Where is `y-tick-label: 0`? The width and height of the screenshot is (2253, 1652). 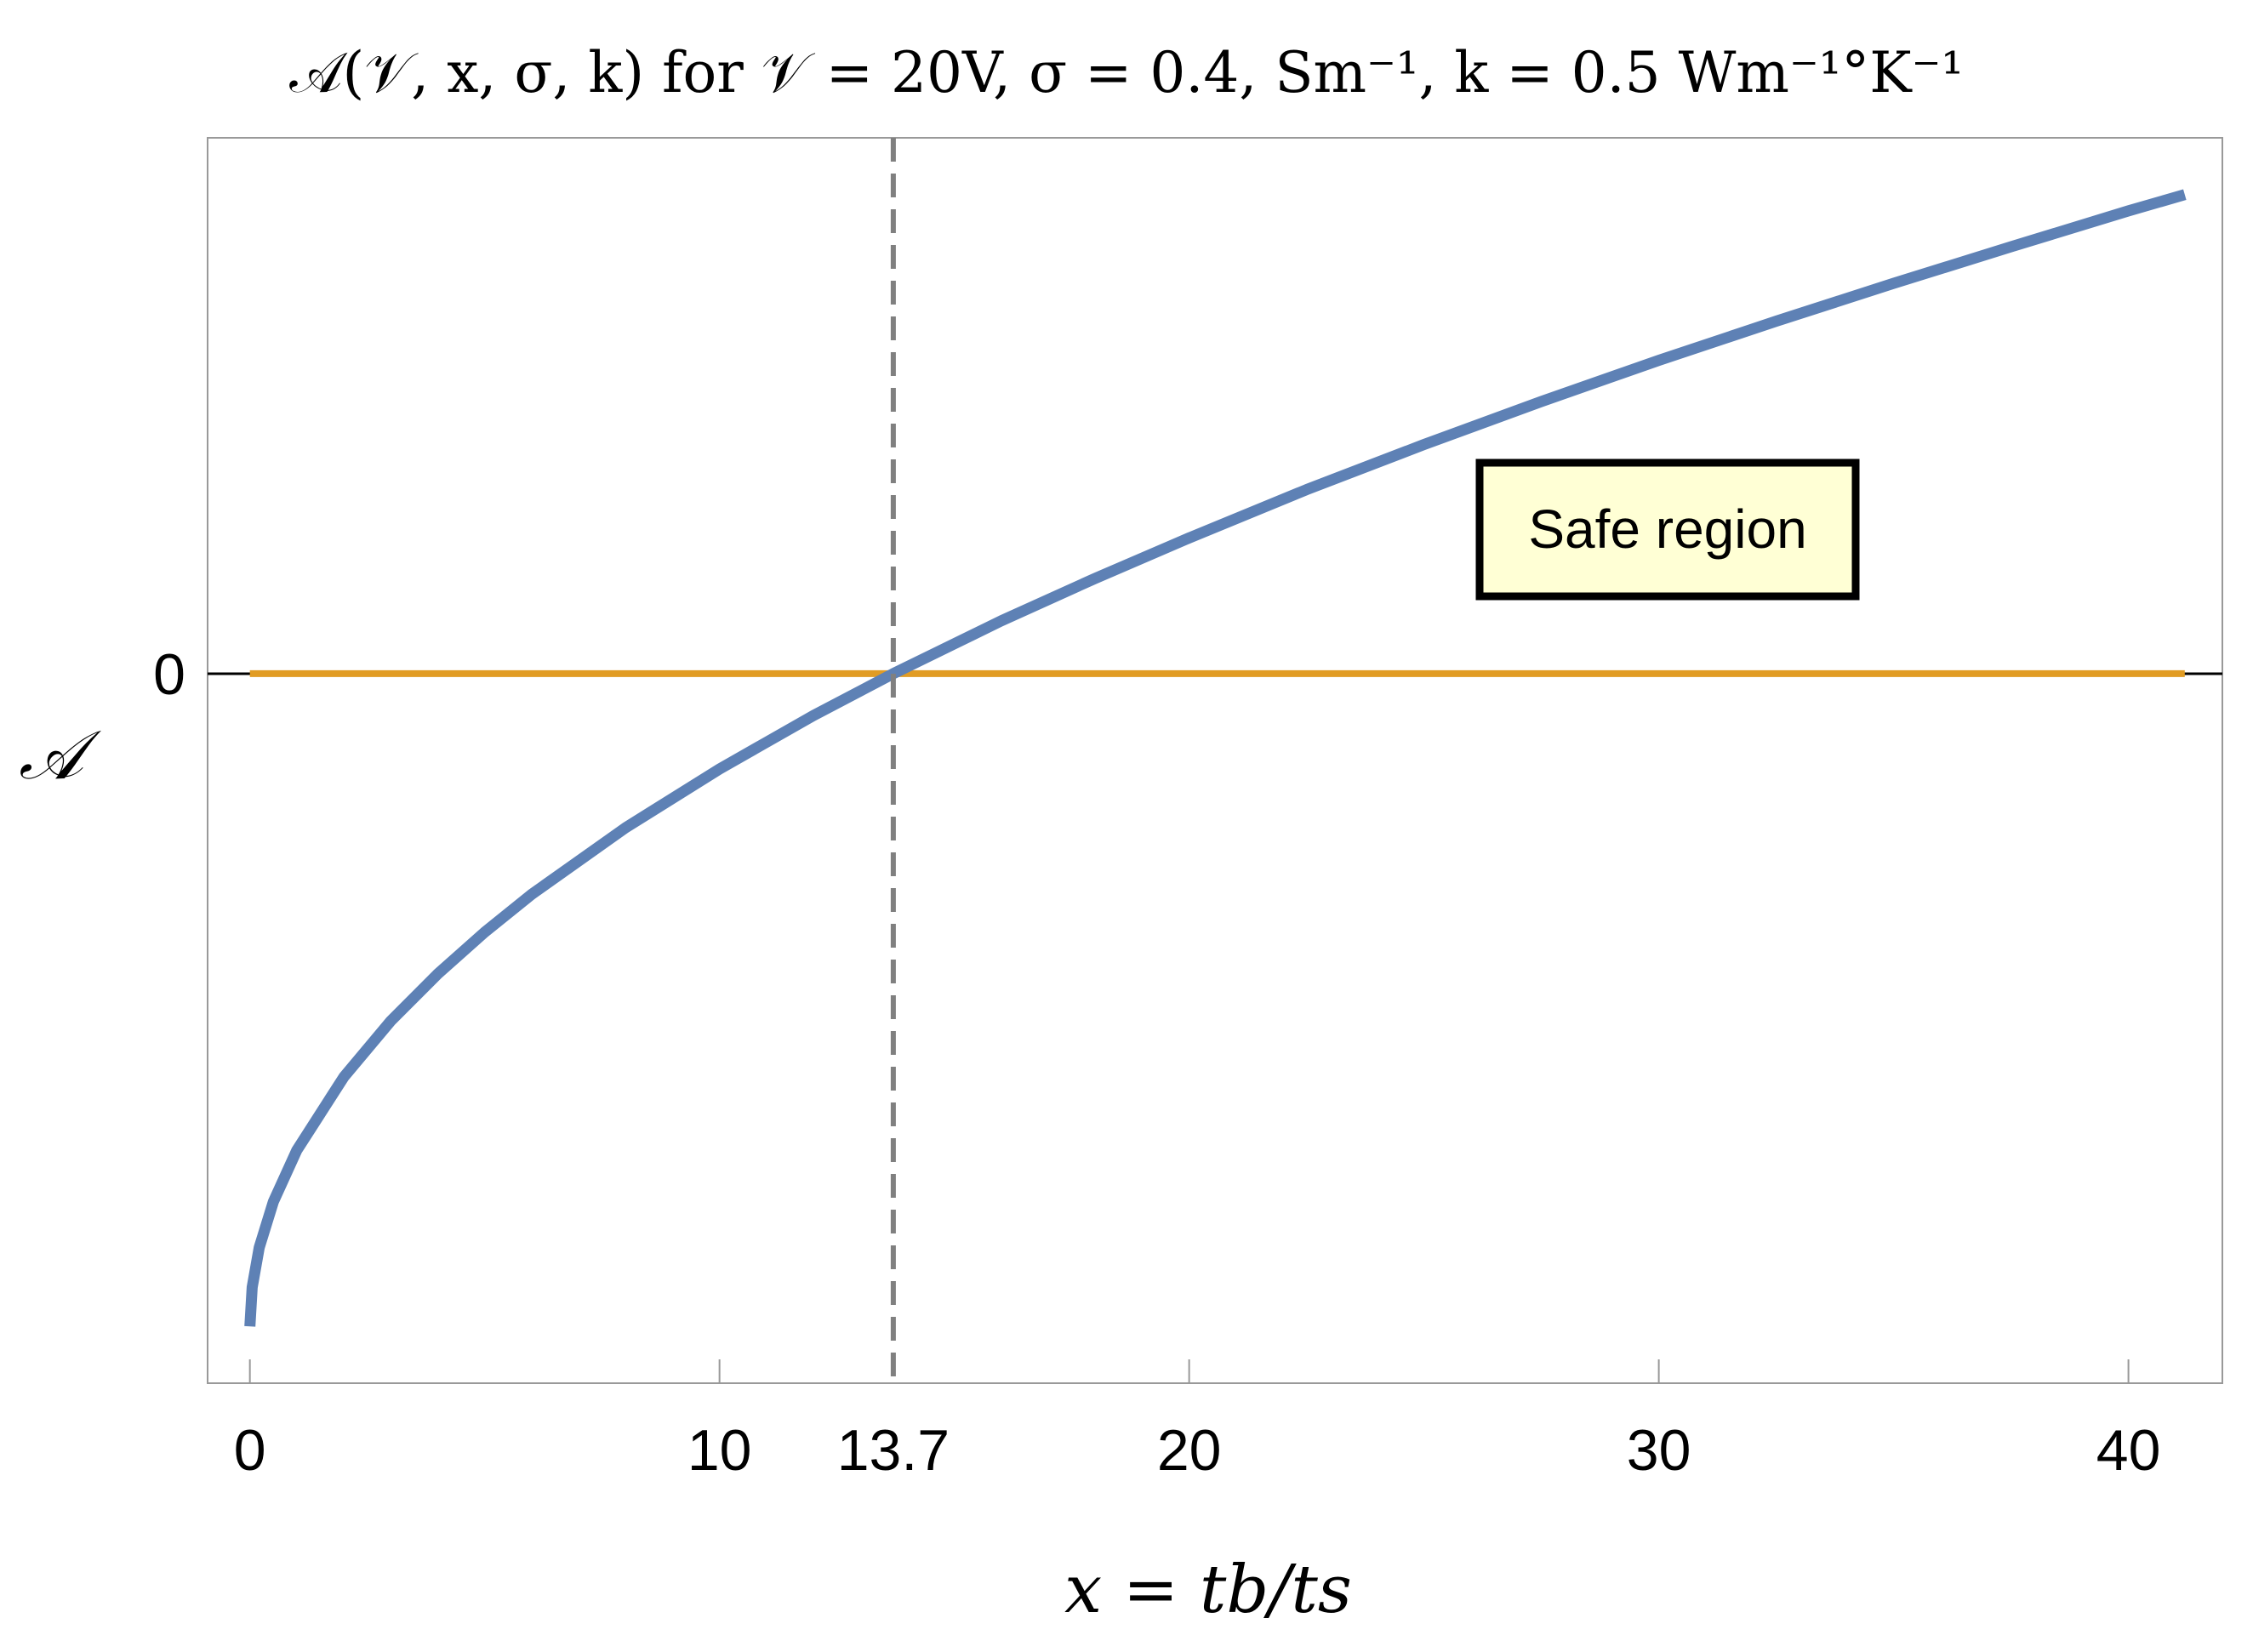
y-tick-label: 0 is located at coordinates (169, 674).